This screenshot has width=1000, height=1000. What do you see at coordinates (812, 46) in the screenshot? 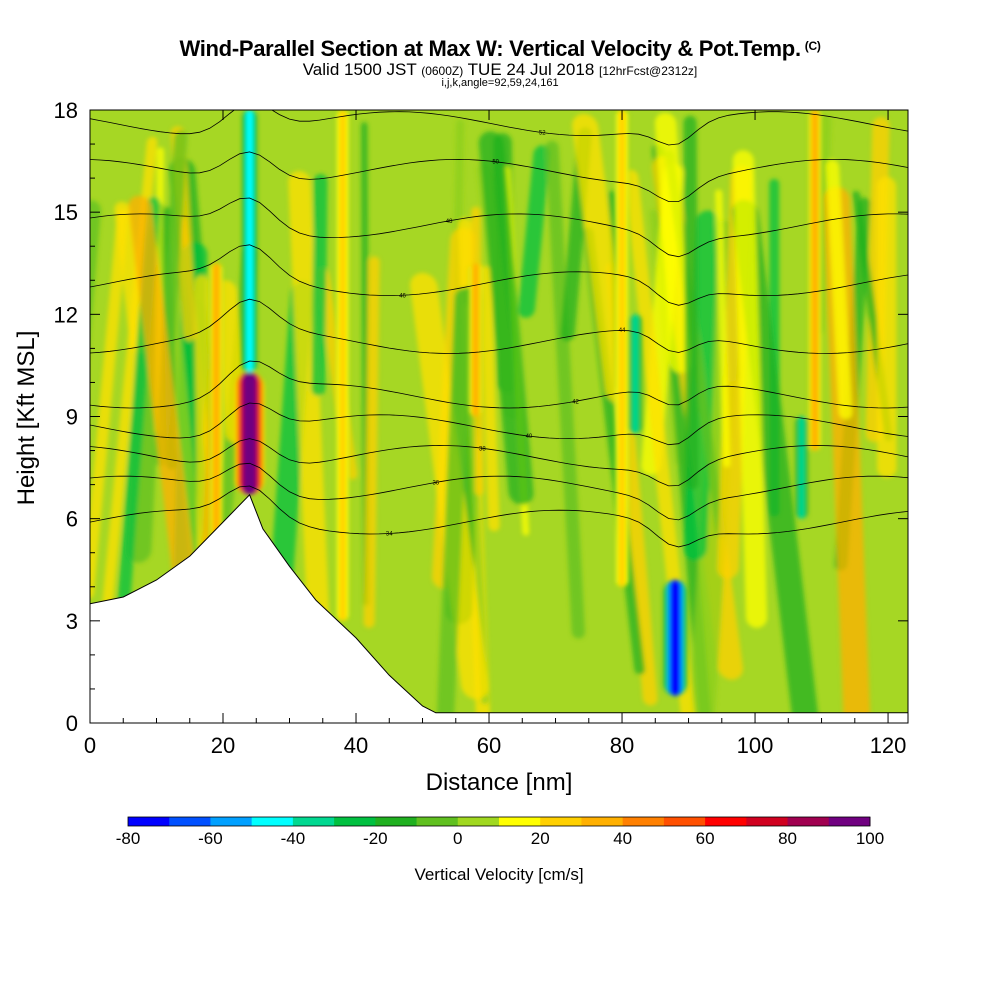
I see `chart-title-mark: (C)` at bounding box center [812, 46].